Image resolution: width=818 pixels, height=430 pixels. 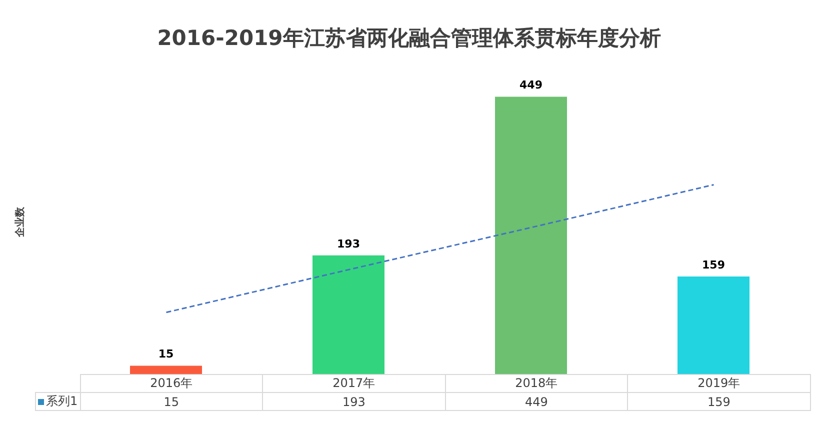 What do you see at coordinates (719, 383) in the screenshot?
I see `x-tick-label: 2019年` at bounding box center [719, 383].